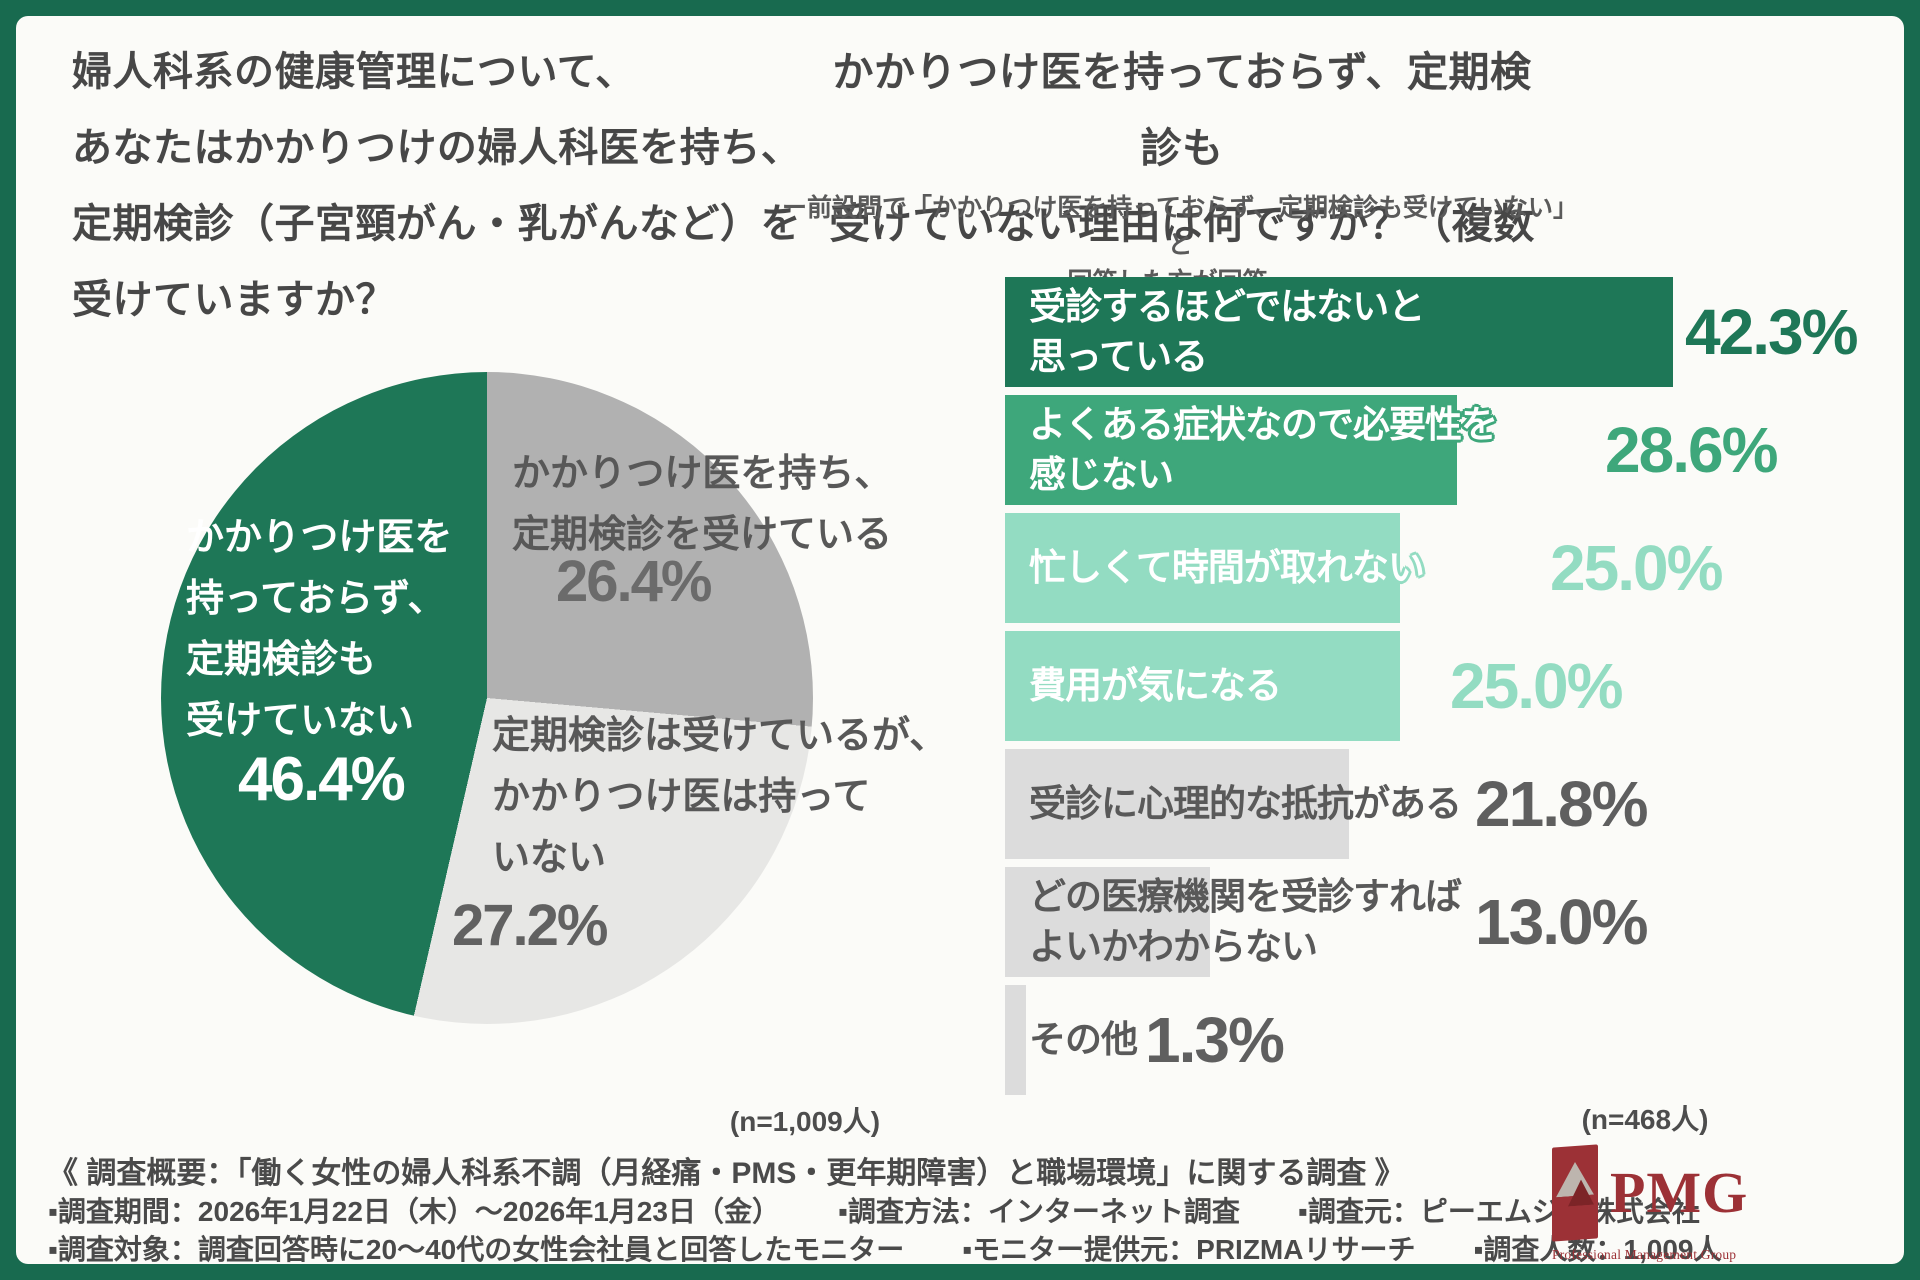 This screenshot has height=1280, width=1920. Describe the element at coordinates (1263, 449) in the screenshot. I see `bar-label: よくある症状なので必要性を 感じない` at that location.